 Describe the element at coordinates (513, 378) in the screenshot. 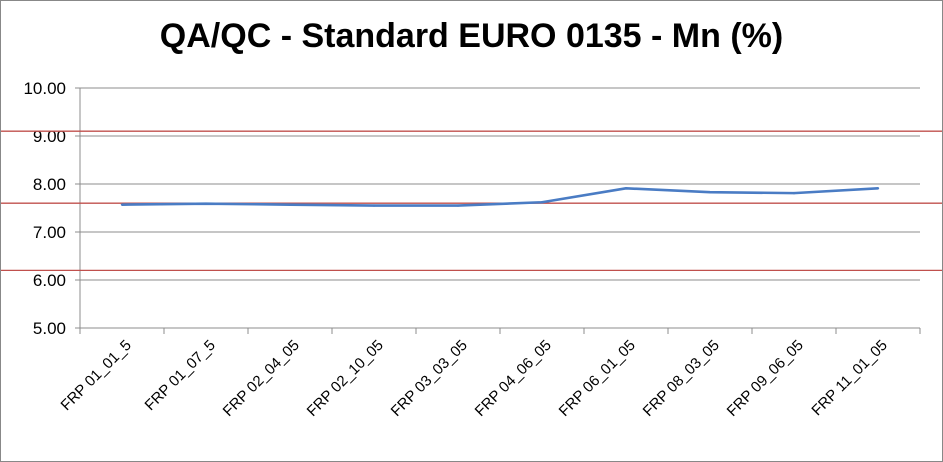

I see `x-tick-label: FRP 04_06_05` at that location.